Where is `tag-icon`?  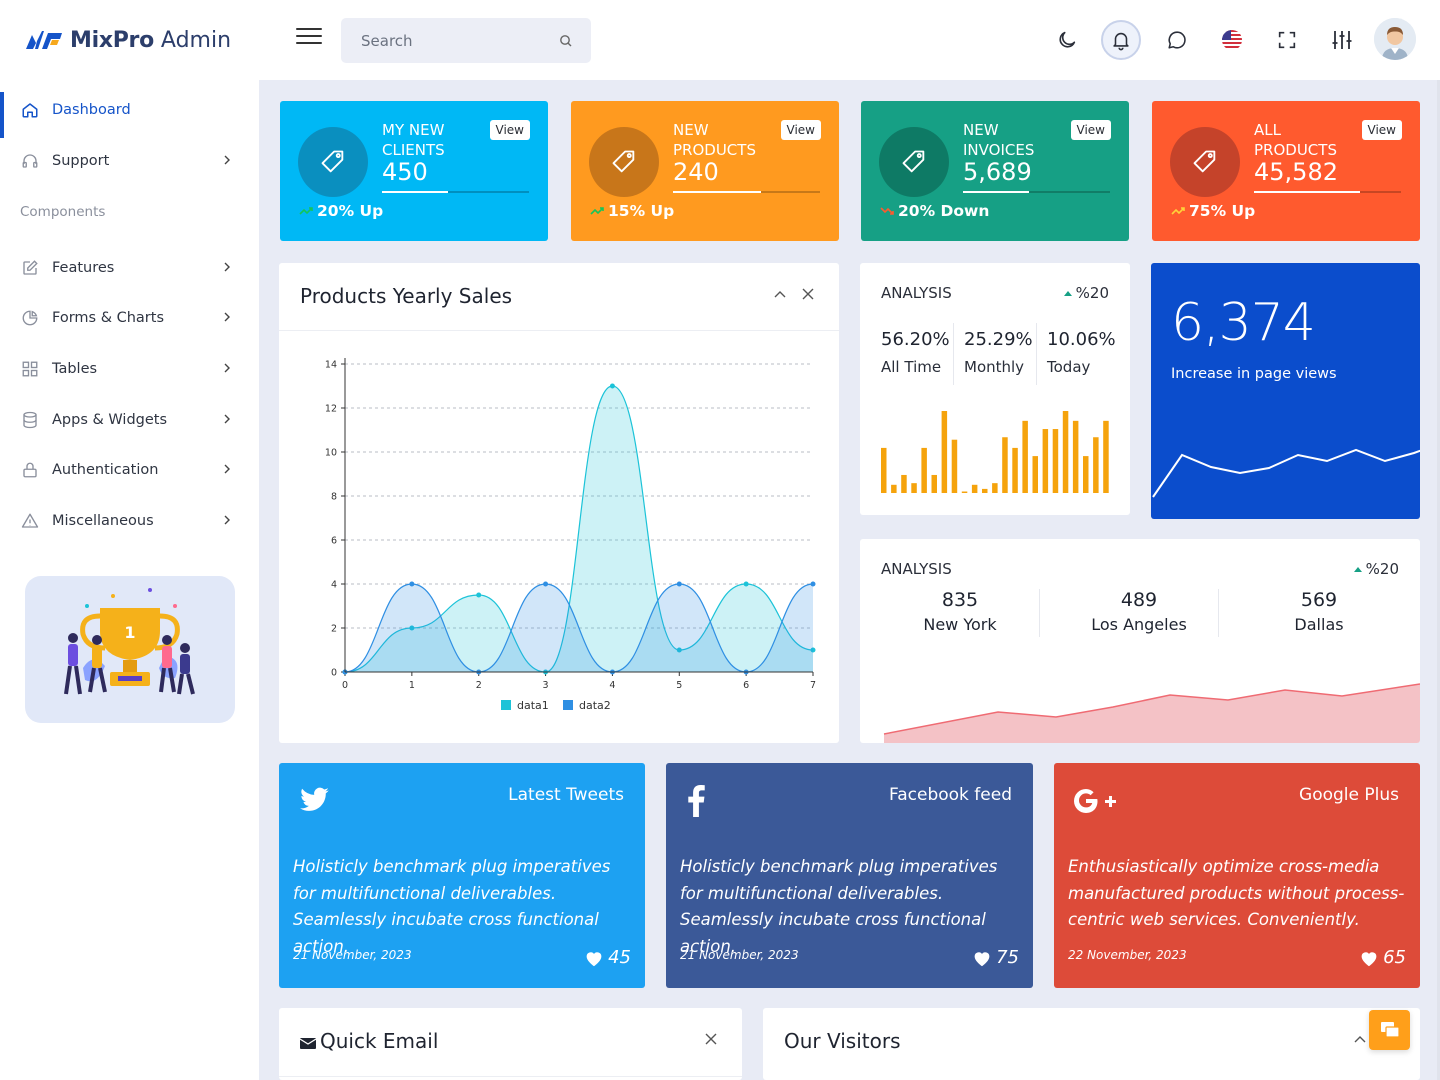 tag-icon is located at coordinates (332, 161).